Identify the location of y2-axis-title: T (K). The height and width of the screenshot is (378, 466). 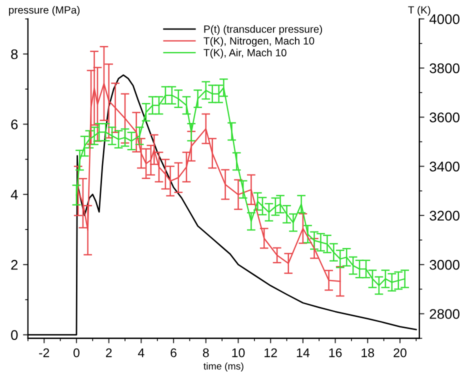
(419, 11).